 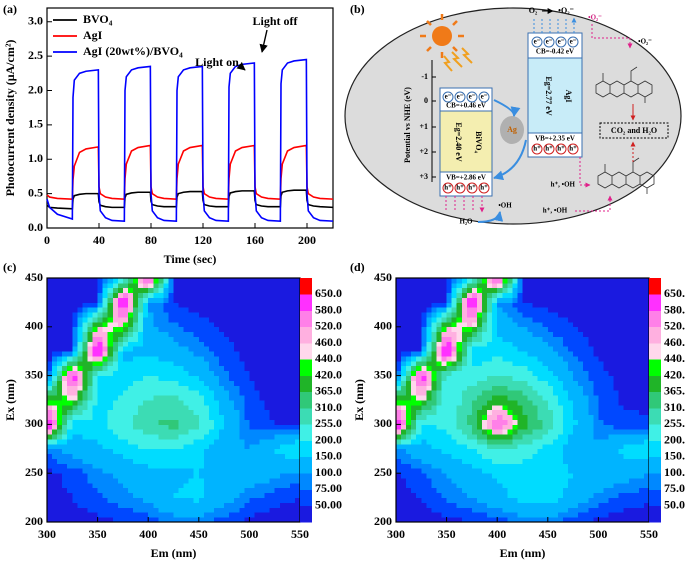 I want to click on metal-label: Ag, so click(x=512, y=129).